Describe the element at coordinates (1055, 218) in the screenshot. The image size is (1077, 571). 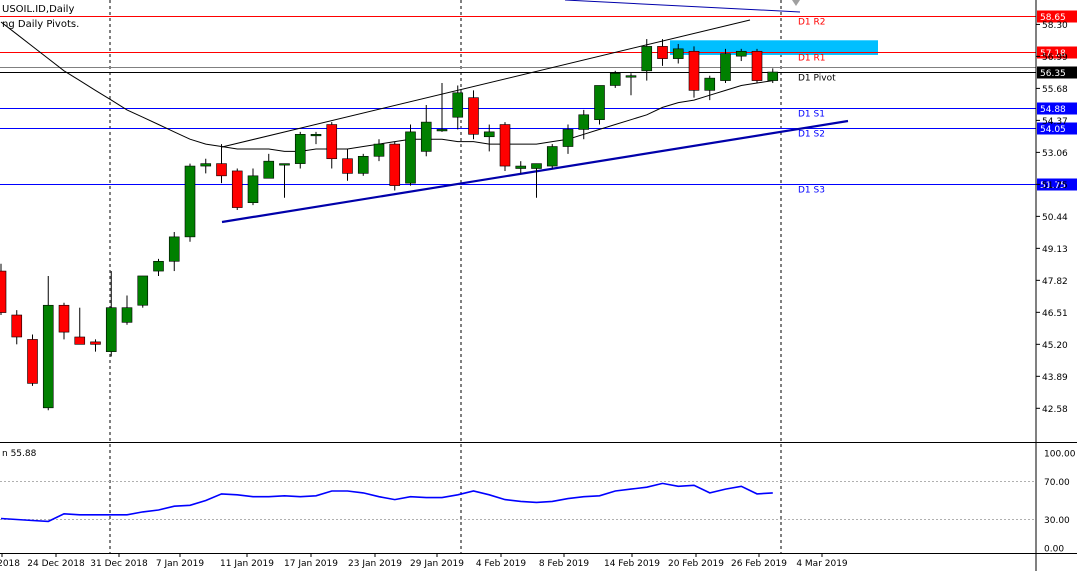
I see `price-tick-label: 50.44` at that location.